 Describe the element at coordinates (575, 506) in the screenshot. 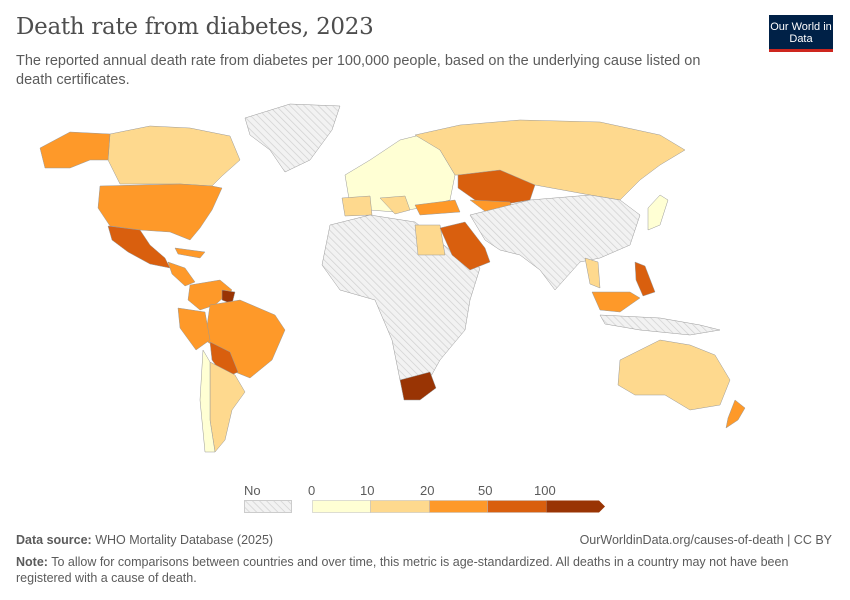

I see `legend-bin-100-plus` at that location.